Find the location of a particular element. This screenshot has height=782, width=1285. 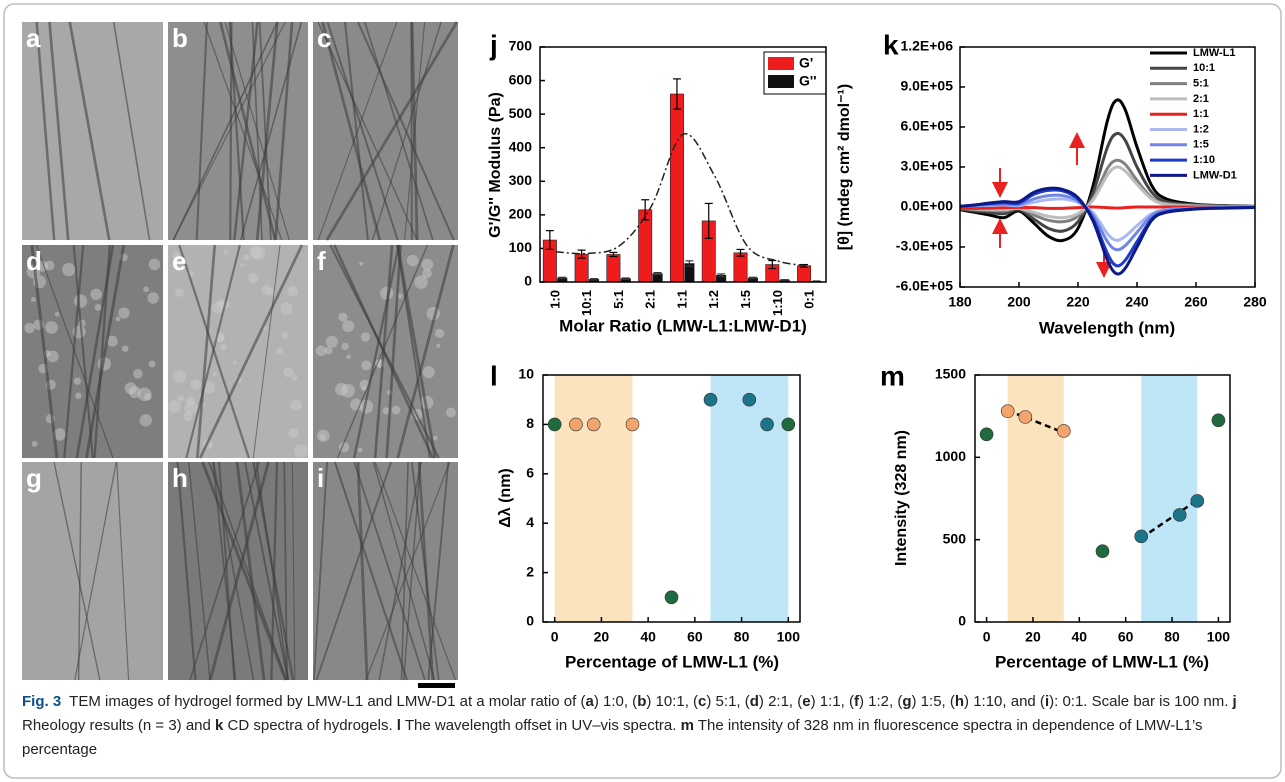

y-axis-label: G'/G'' Modulus (Pa) is located at coordinates (495, 165).